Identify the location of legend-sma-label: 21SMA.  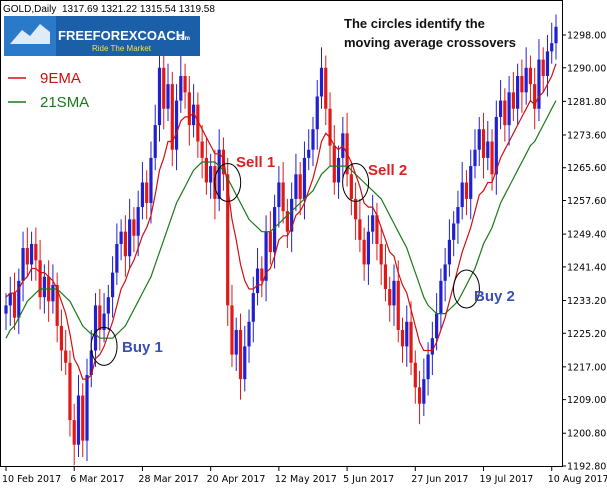
(64, 102).